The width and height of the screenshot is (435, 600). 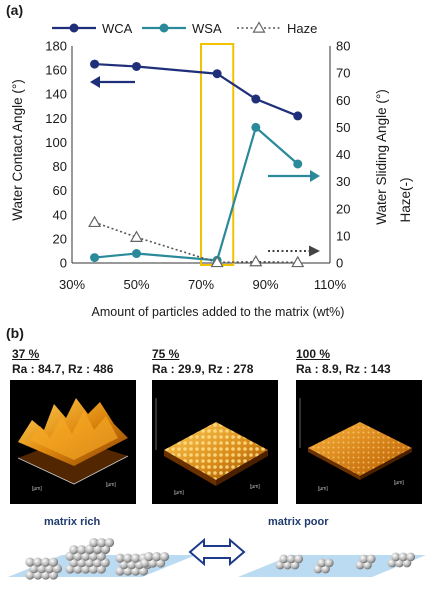 I want to click on afm-block-75: 75 % Ra : 29.9, Rz : 278, so click(x=202, y=361).